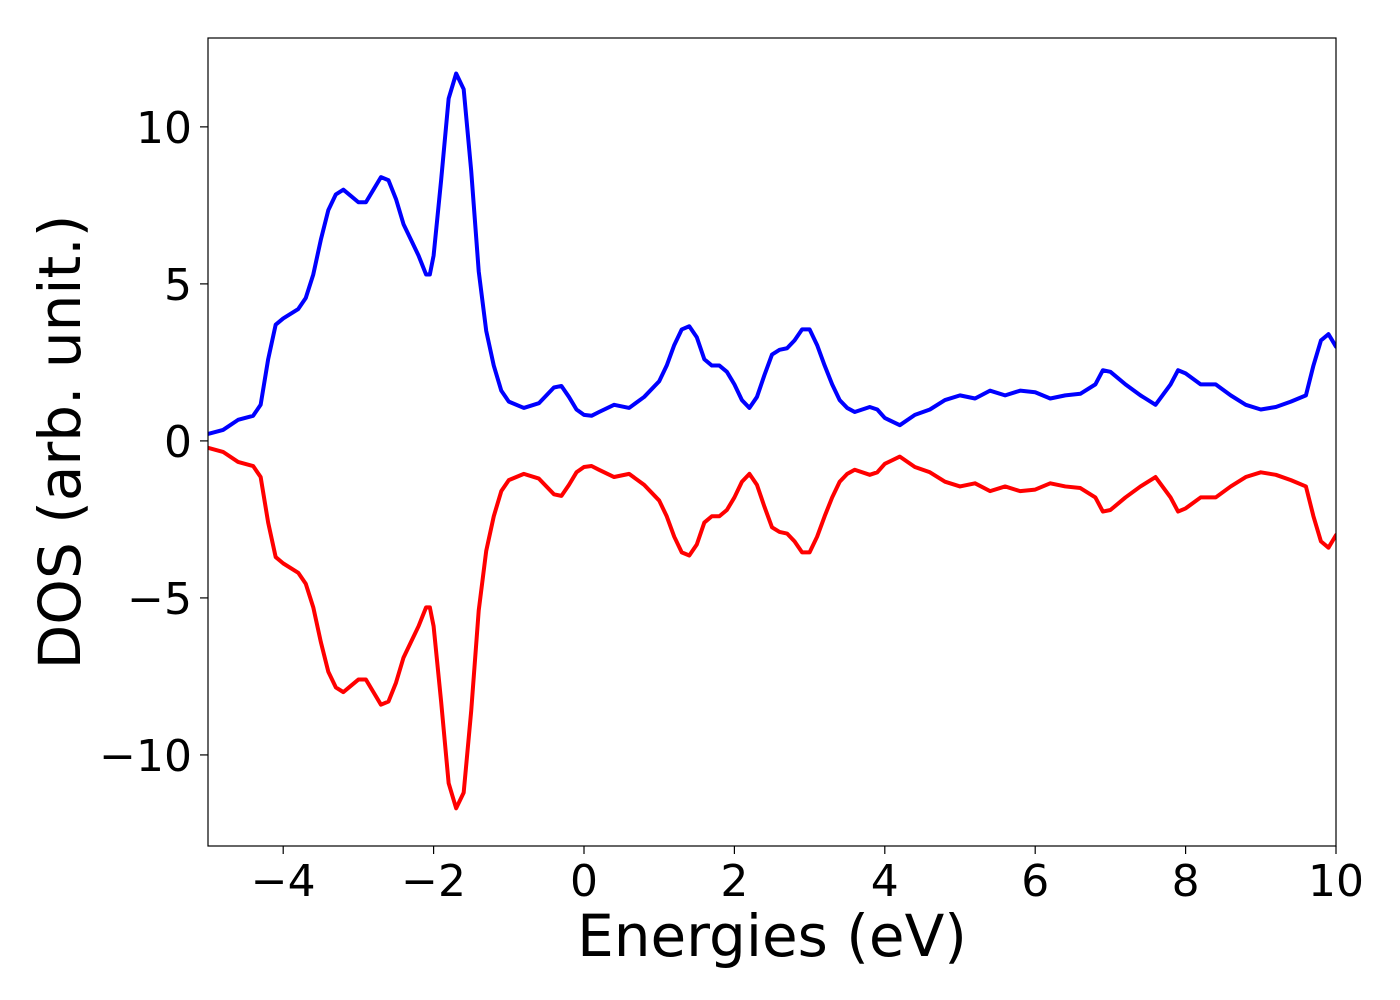 This screenshot has height=1000, width=1400. Describe the element at coordinates (164, 128) in the screenshot. I see `y-tick-label: 10` at that location.